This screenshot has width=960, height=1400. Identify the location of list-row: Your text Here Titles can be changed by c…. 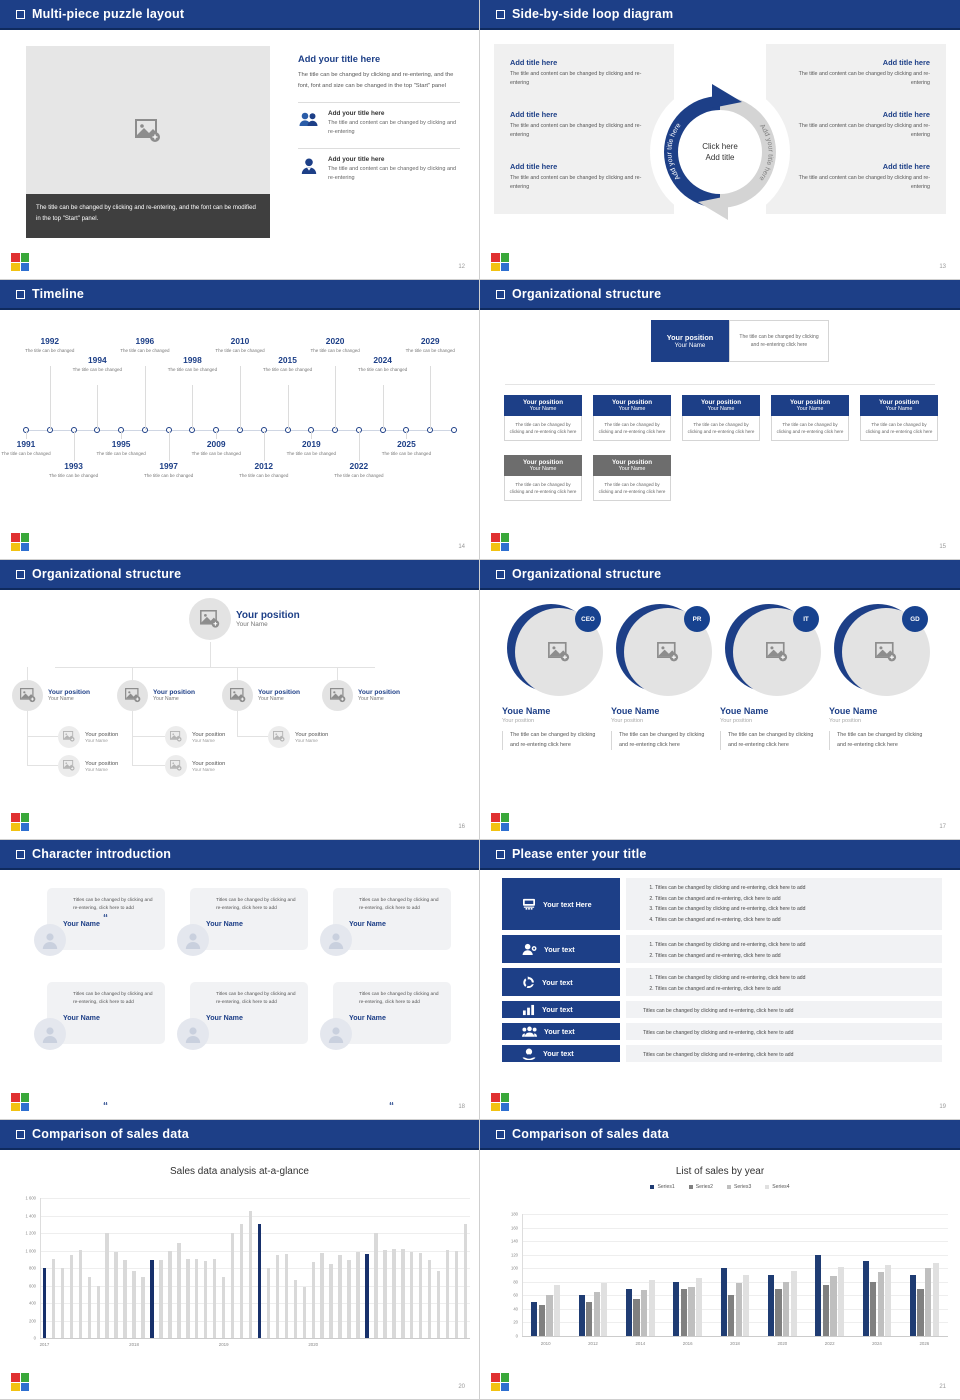
(722, 904).